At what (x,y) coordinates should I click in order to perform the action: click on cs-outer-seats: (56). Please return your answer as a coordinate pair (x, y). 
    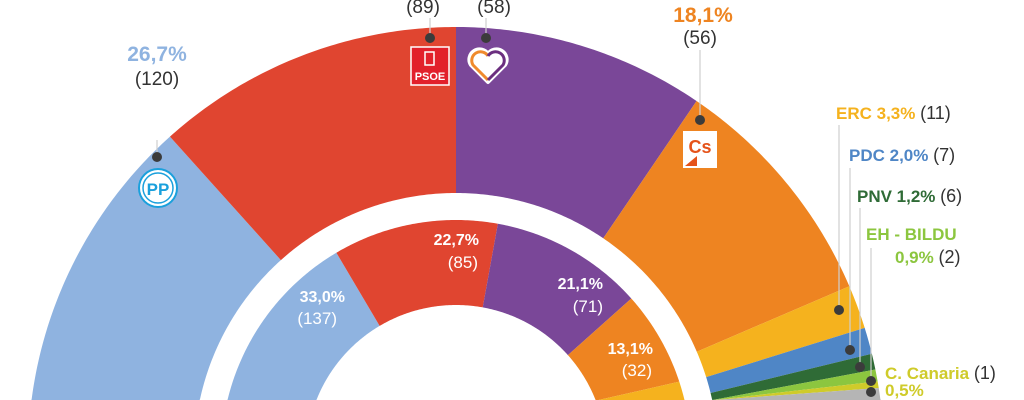
    Looking at the image, I should click on (700, 38).